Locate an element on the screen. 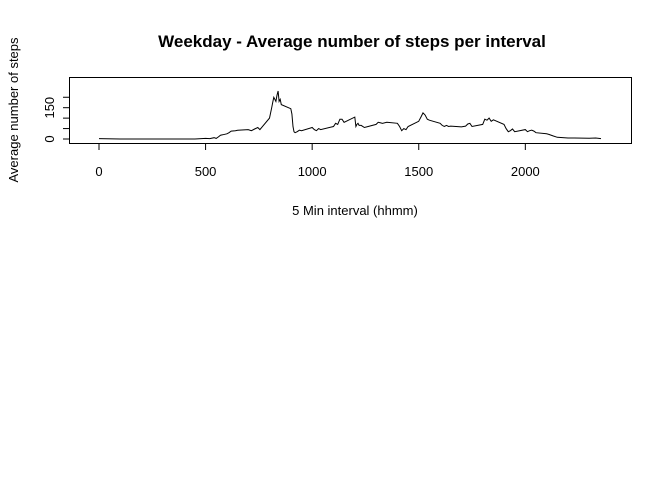 This screenshot has height=480, width=672. x-tick-label: 1500 is located at coordinates (418, 171).